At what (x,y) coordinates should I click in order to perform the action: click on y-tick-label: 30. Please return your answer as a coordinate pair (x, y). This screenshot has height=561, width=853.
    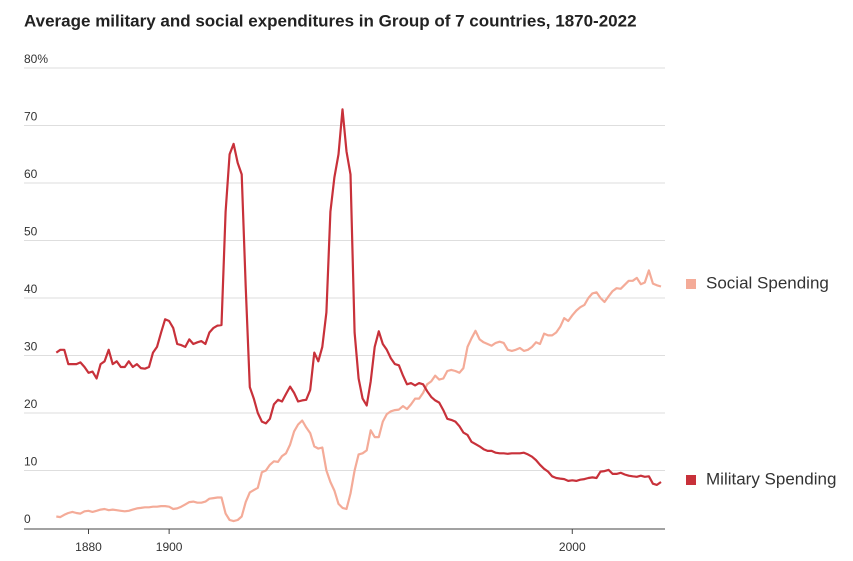
    Looking at the image, I should click on (31, 347).